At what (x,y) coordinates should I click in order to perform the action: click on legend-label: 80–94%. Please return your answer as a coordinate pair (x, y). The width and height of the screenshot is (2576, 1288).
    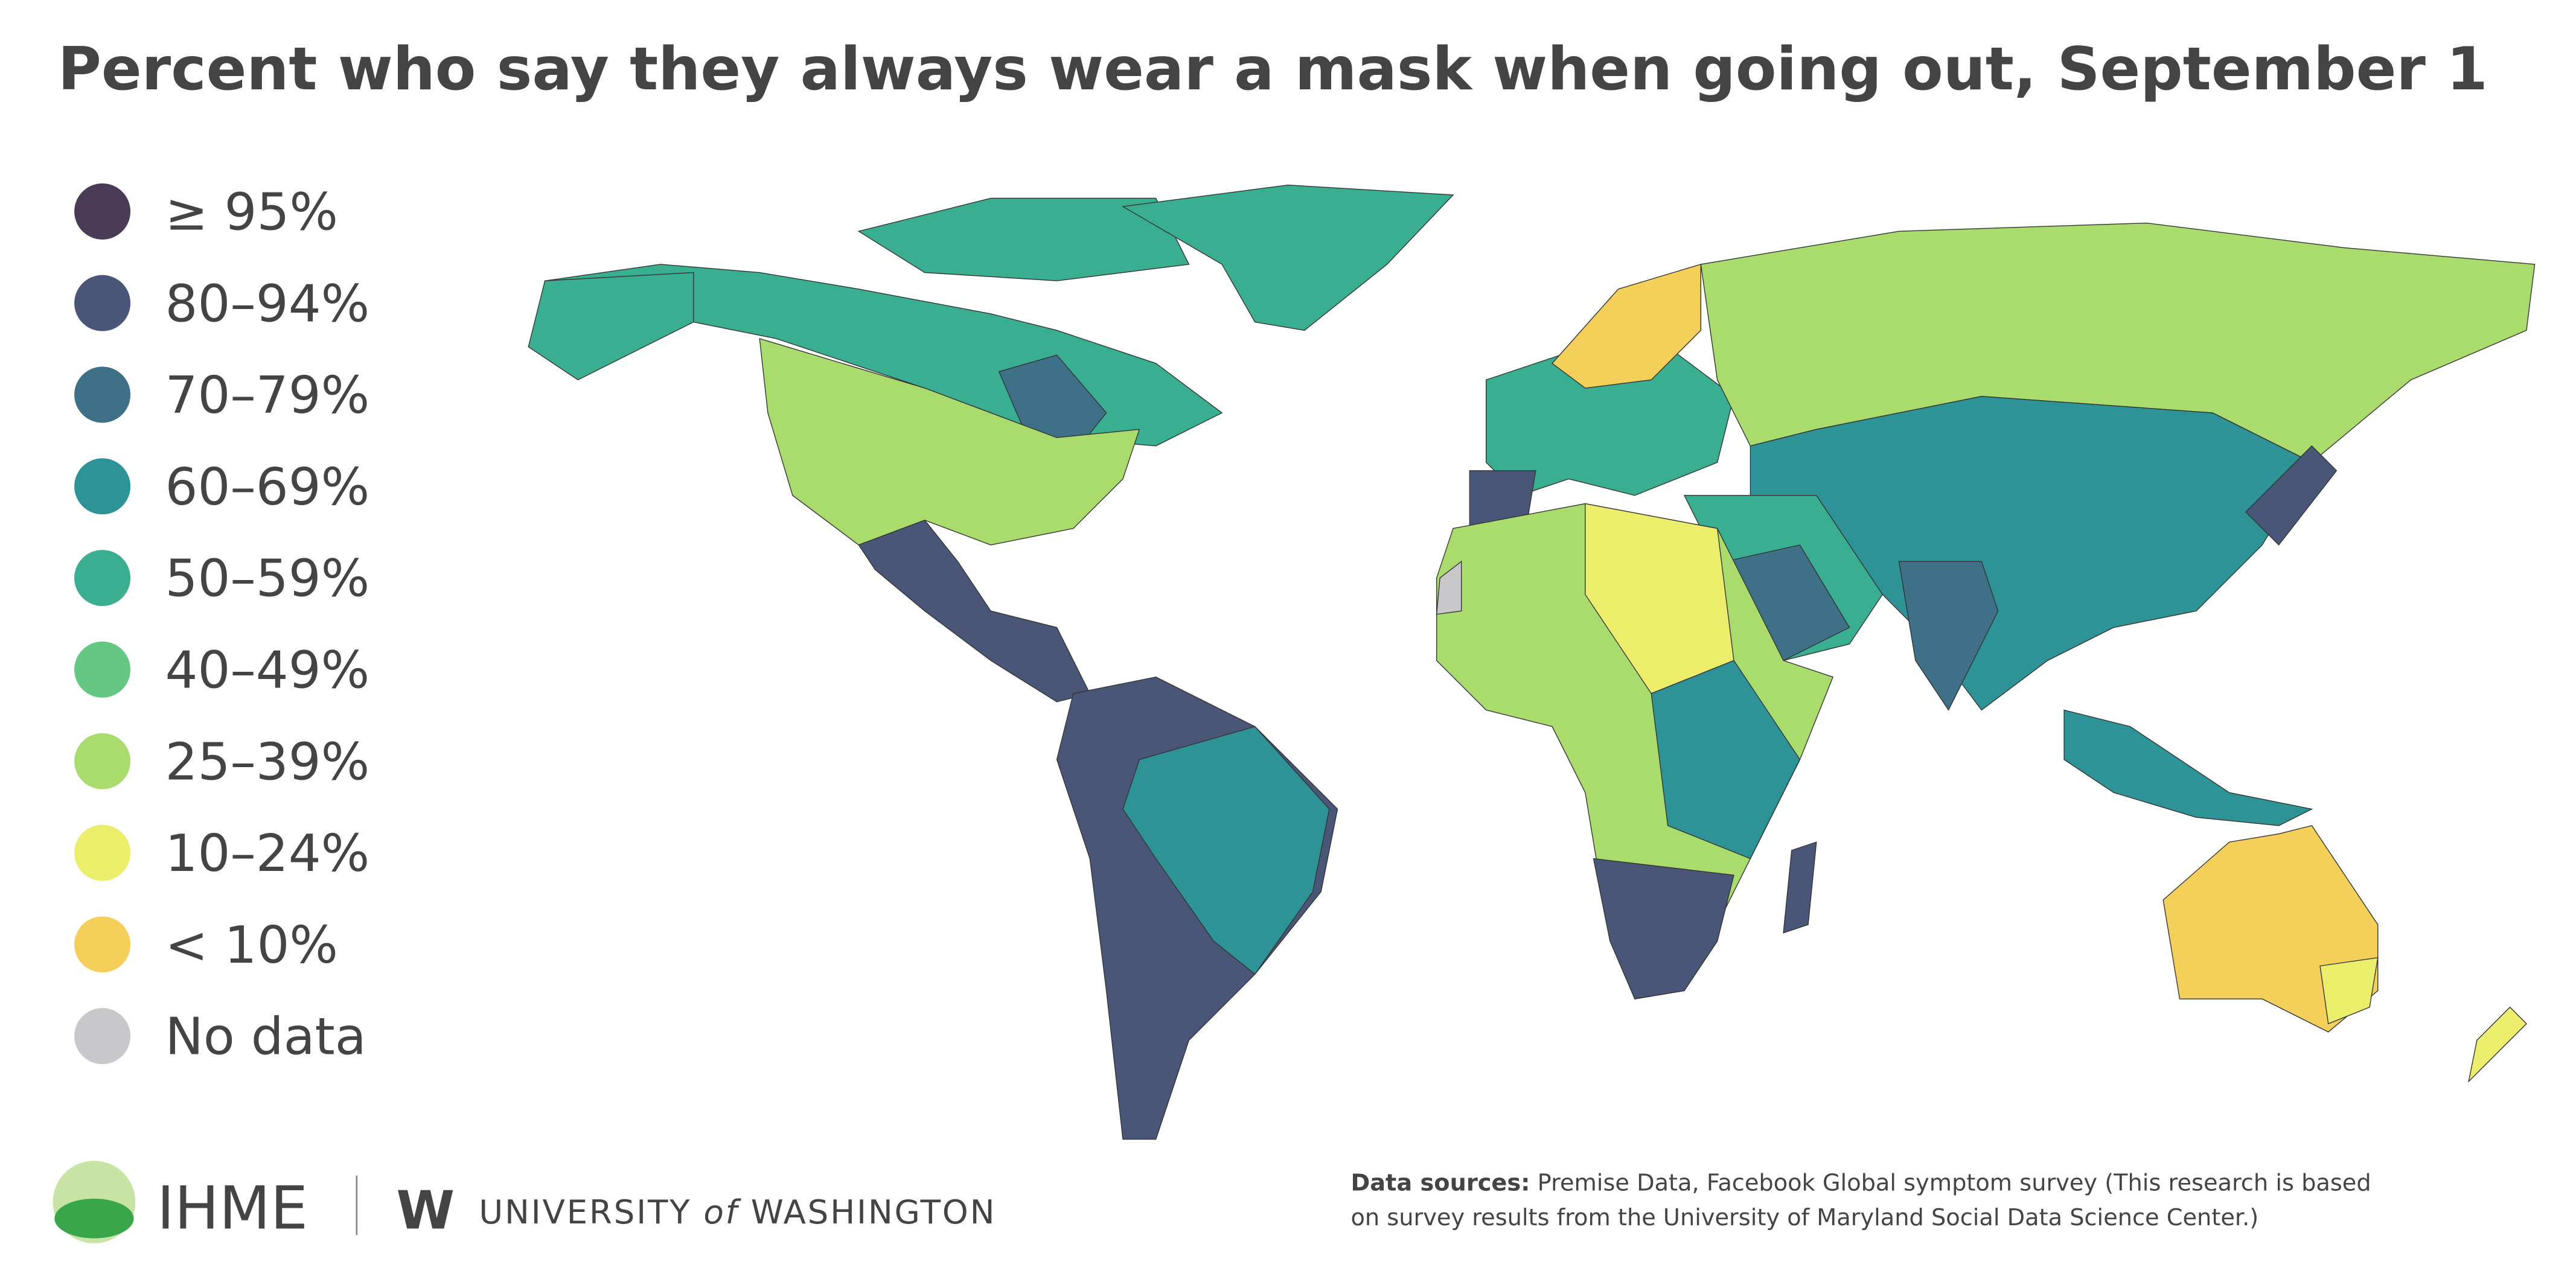
    Looking at the image, I should click on (268, 303).